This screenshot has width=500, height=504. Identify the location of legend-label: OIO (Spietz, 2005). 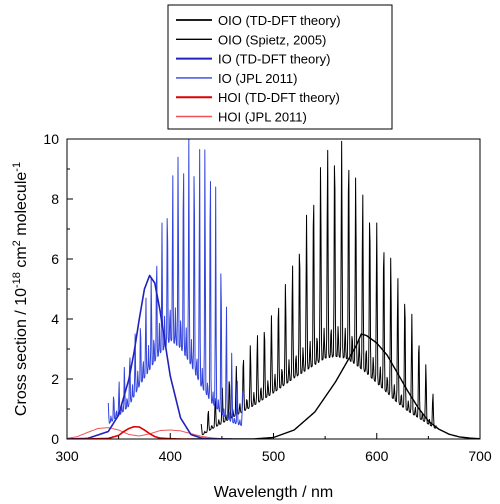
(272, 39).